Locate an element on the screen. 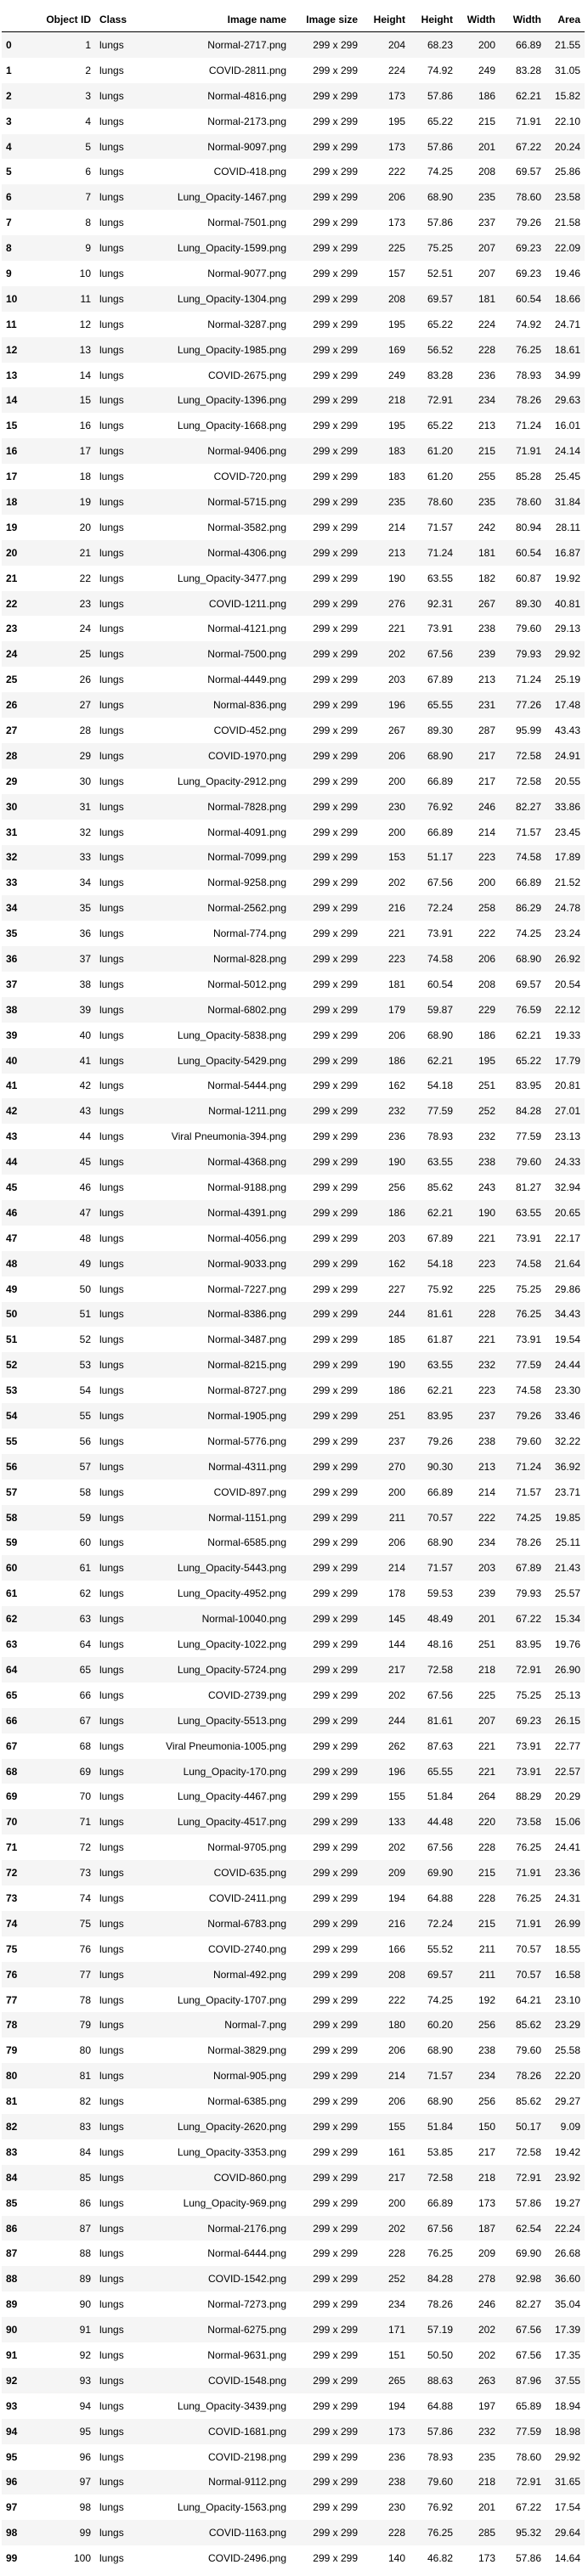  height-px-cell: 181 is located at coordinates (396, 984).